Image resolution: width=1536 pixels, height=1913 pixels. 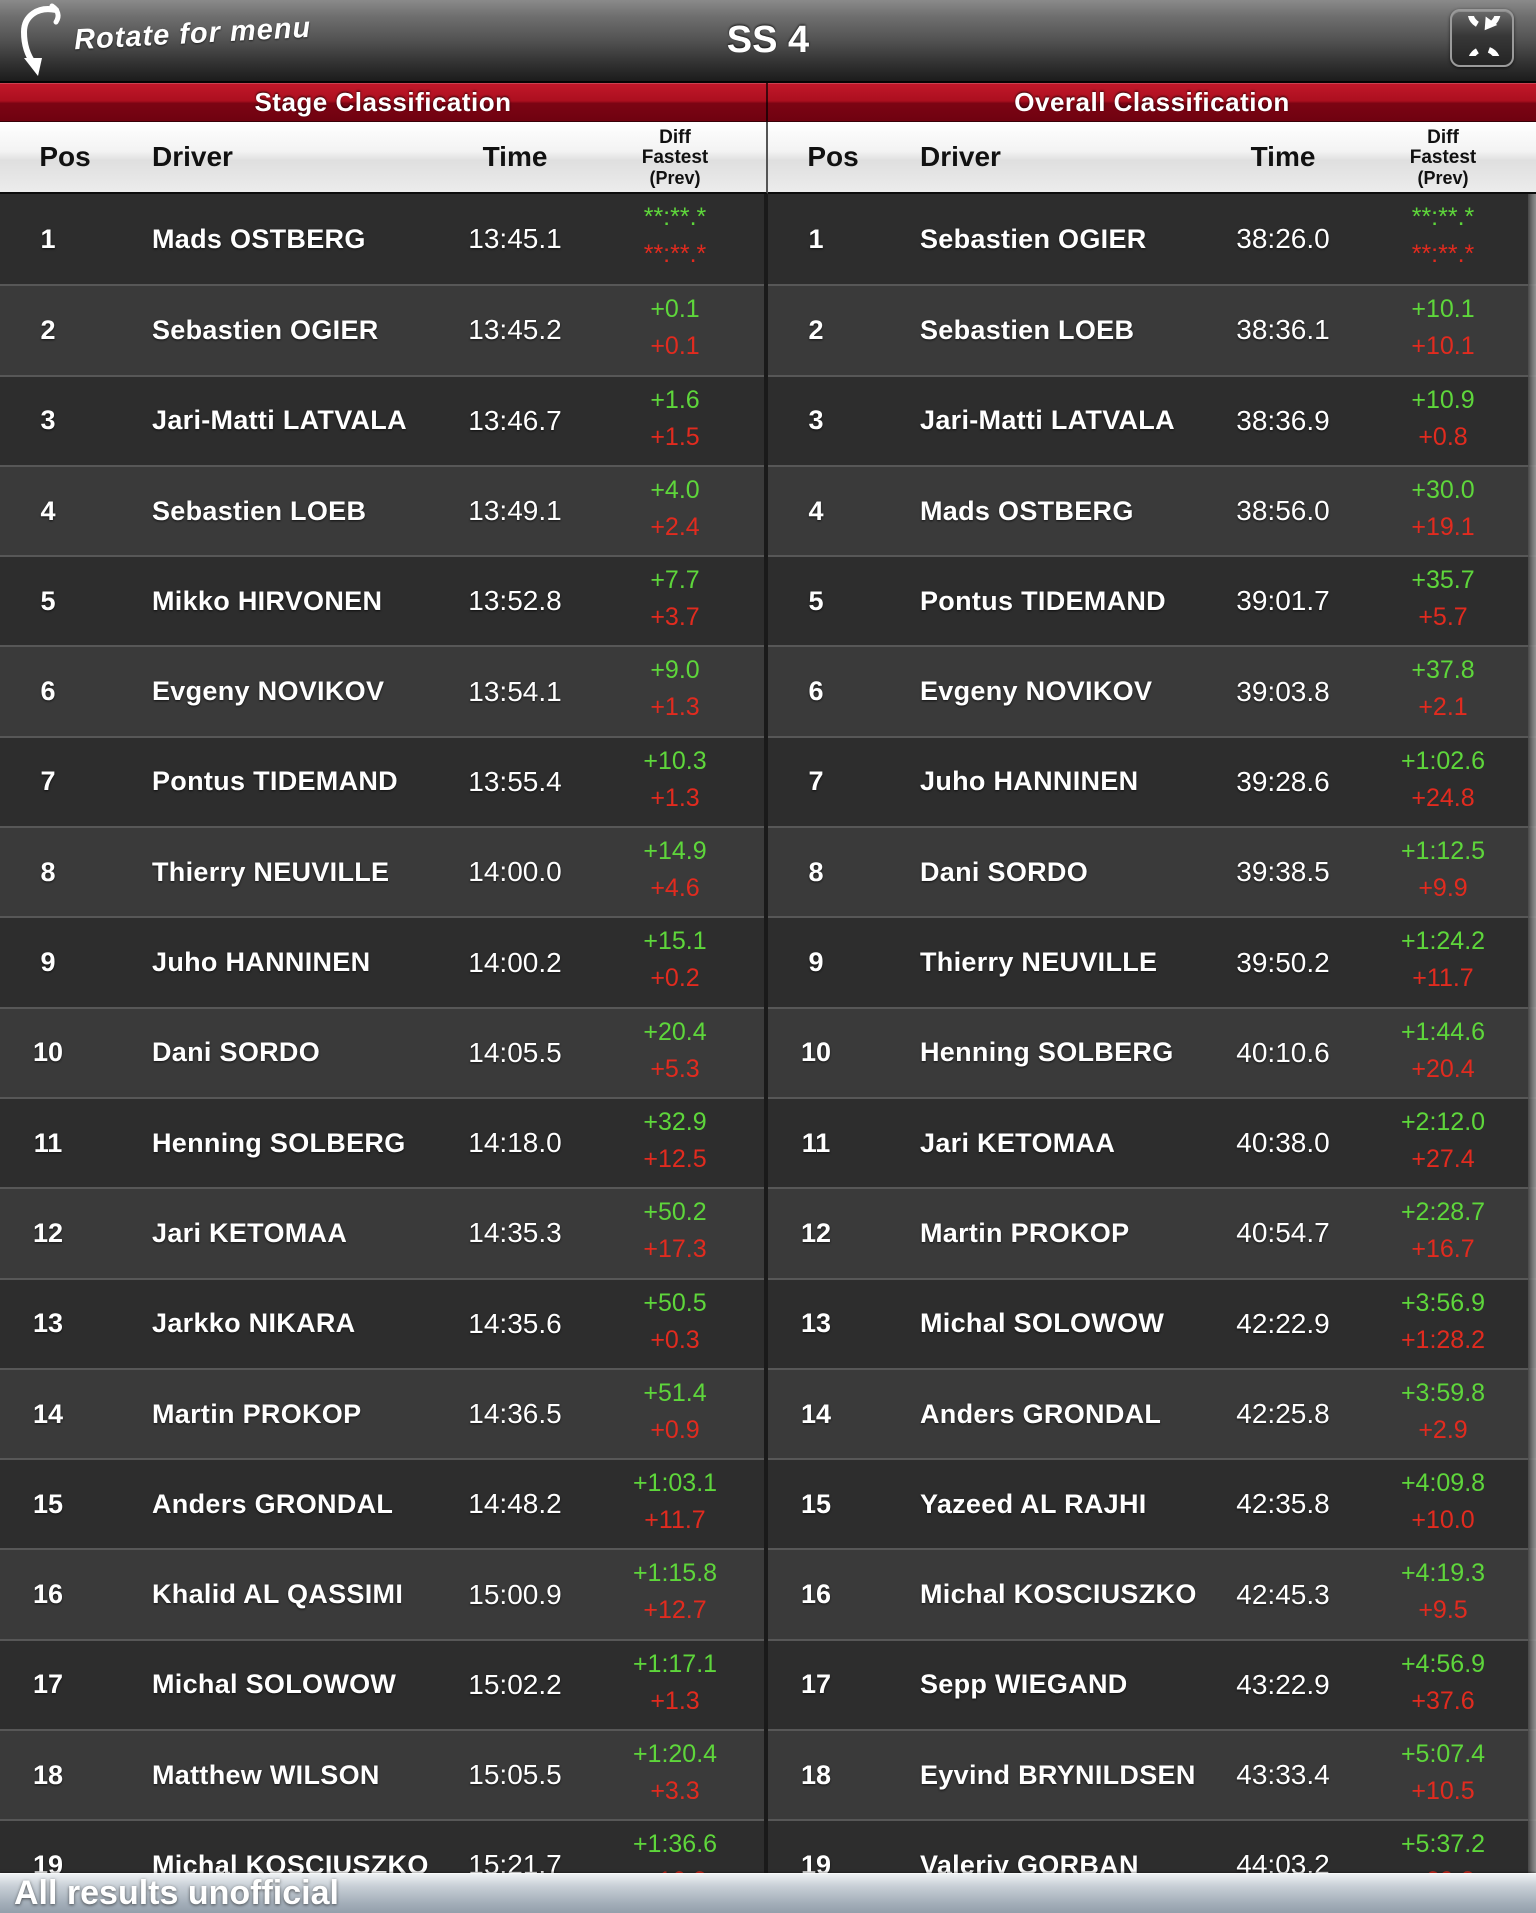 What do you see at coordinates (236, 1052) in the screenshot?
I see `driver-name: Dani SORDO` at bounding box center [236, 1052].